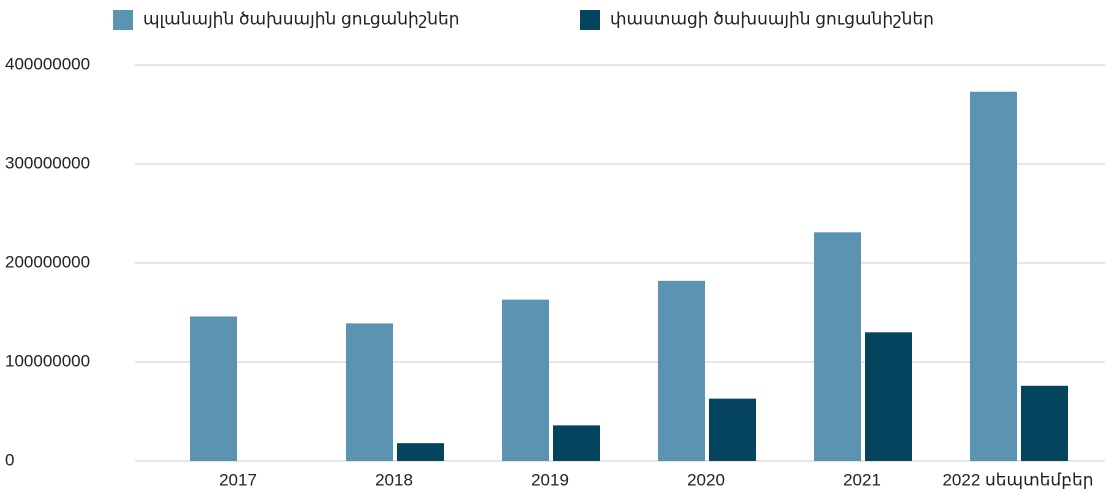 This screenshot has height=500, width=1116. Describe the element at coordinates (238, 479) in the screenshot. I see `x-tick-label: 2017` at that location.